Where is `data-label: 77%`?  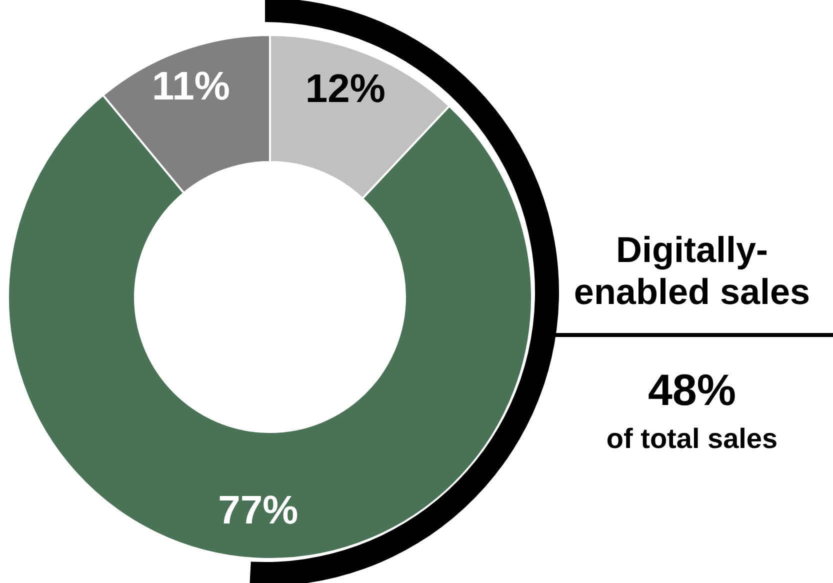 data-label: 77% is located at coordinates (258, 510).